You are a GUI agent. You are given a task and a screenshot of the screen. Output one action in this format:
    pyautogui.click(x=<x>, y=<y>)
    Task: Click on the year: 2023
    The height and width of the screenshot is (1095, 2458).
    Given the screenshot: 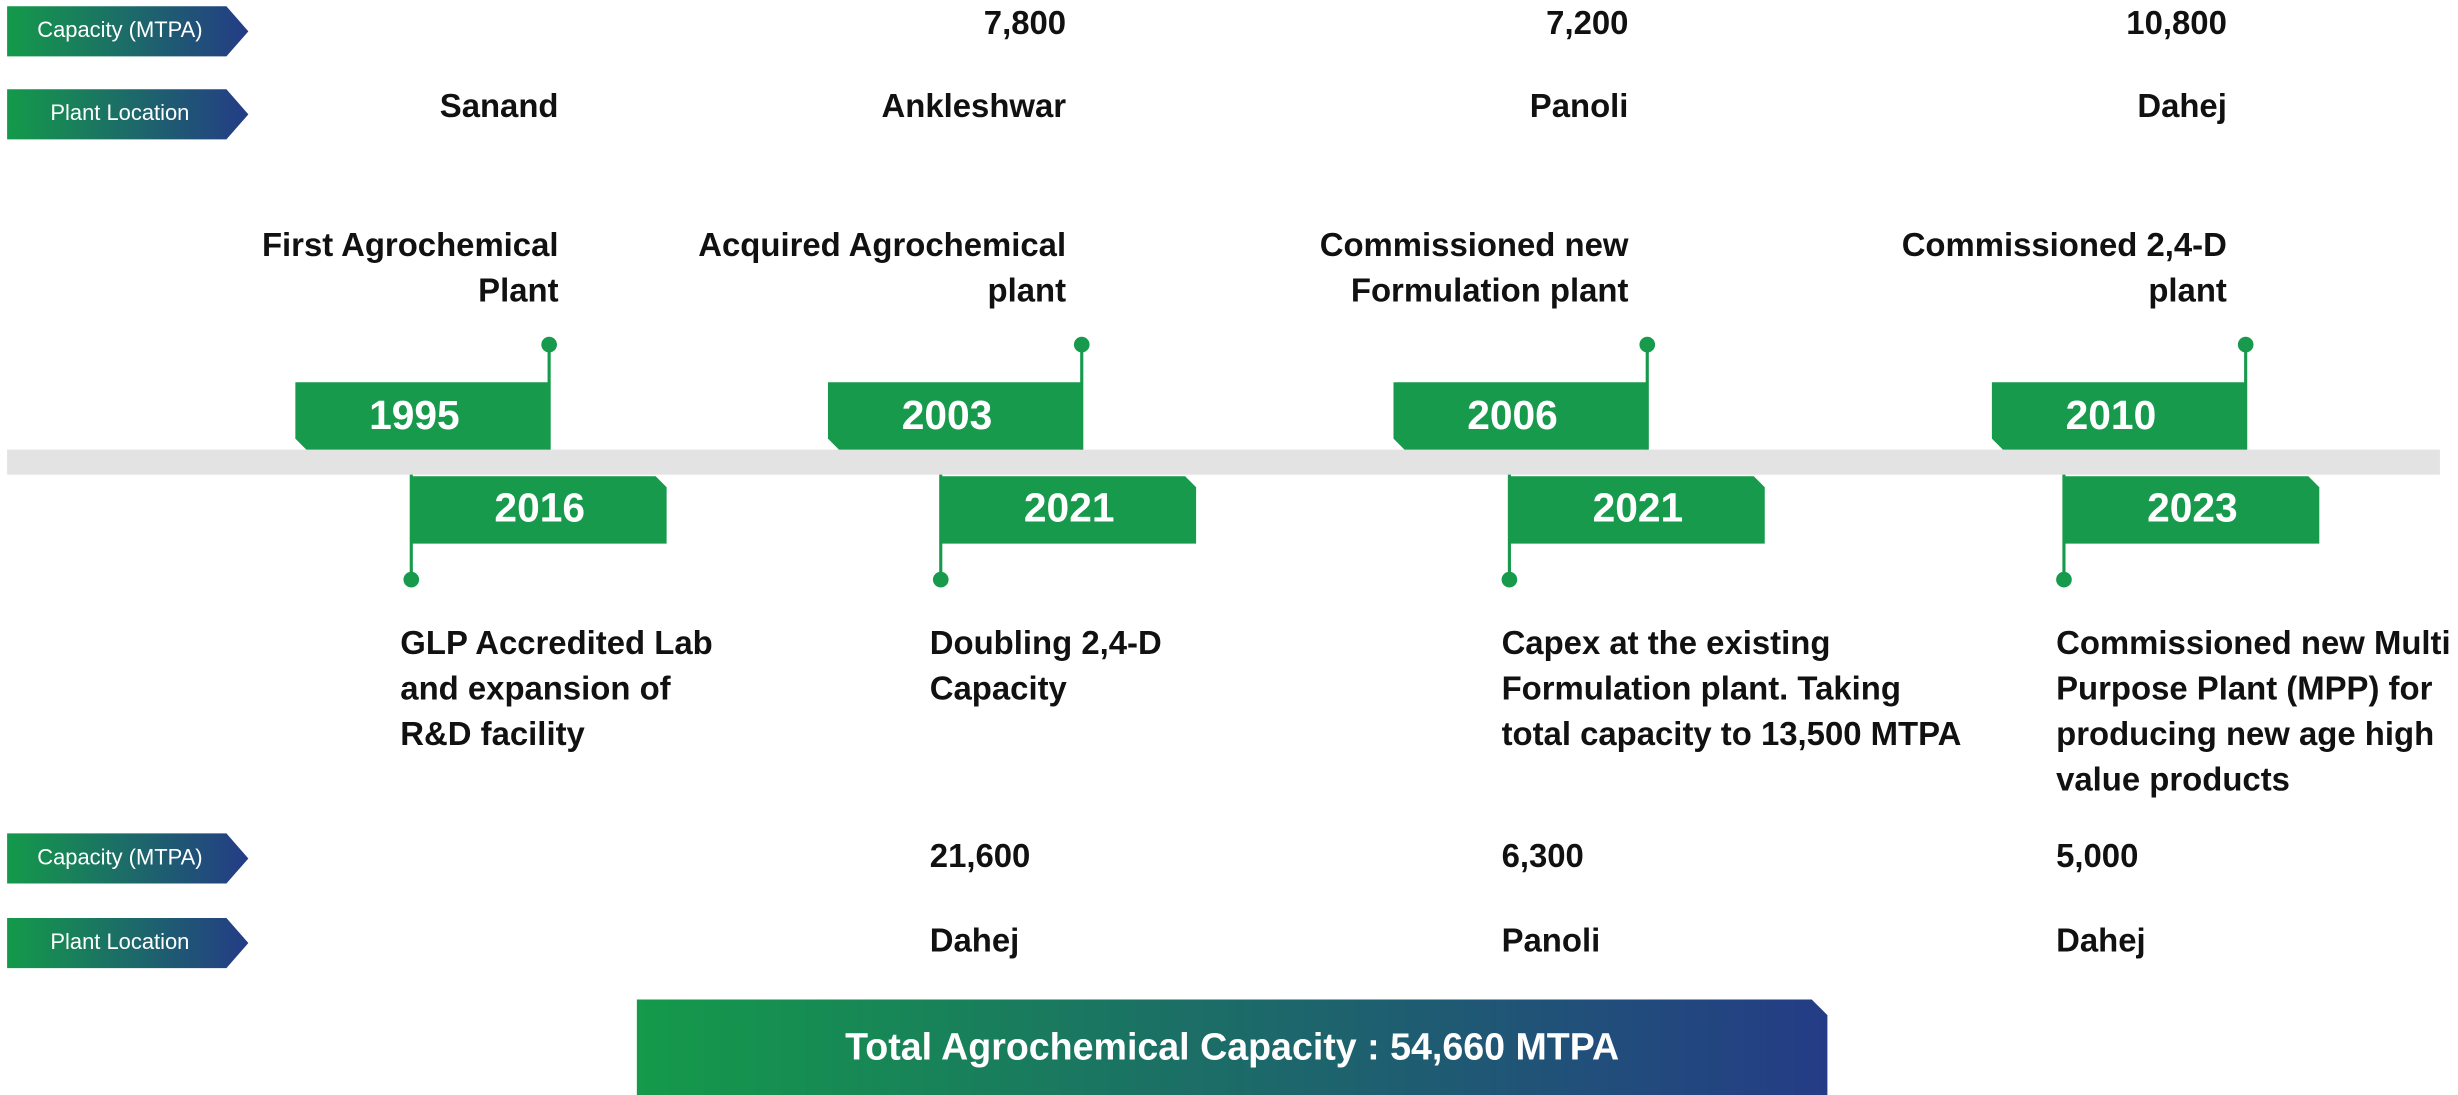 What is the action you would take?
    pyautogui.click(x=2192, y=507)
    